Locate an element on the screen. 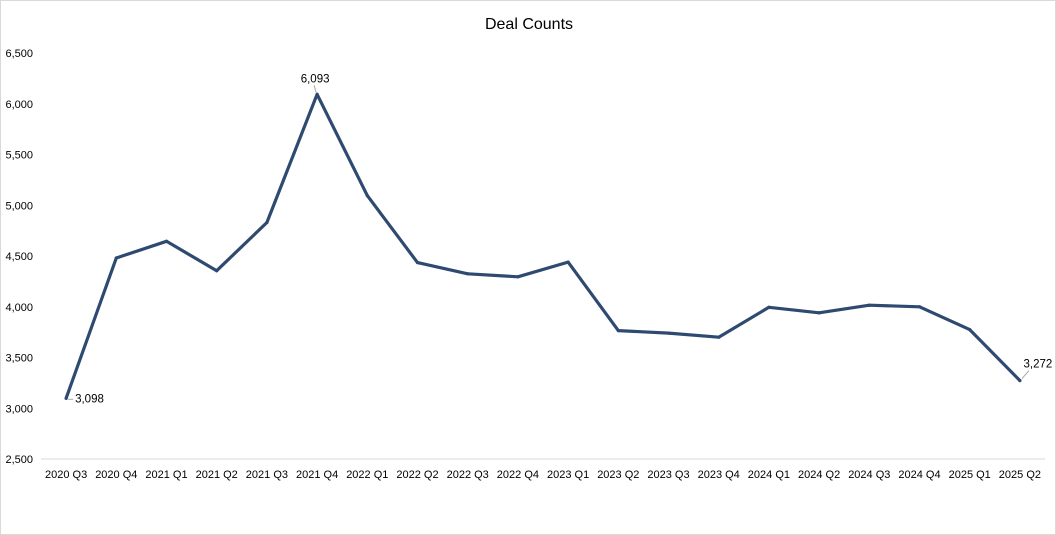 This screenshot has height=535, width=1056. x-tick-label: 2023 Q1 is located at coordinates (568, 475).